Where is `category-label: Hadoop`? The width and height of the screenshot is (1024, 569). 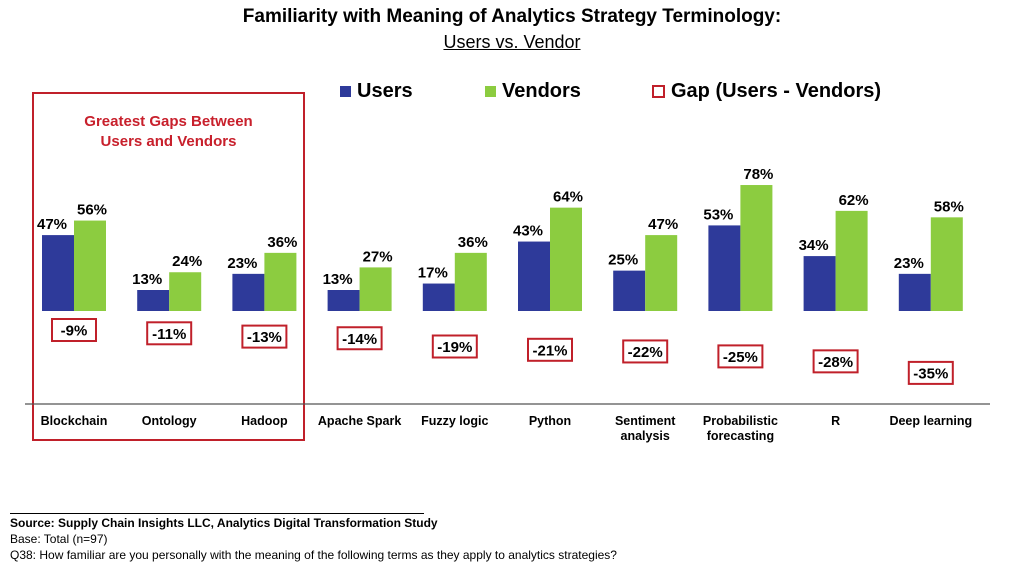
category-label: Hadoop is located at coordinates (264, 421).